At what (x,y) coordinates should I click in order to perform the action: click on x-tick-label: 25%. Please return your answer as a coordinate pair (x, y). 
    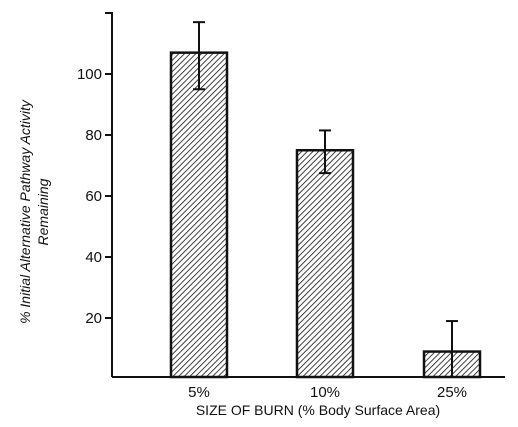
    Looking at the image, I should click on (452, 392).